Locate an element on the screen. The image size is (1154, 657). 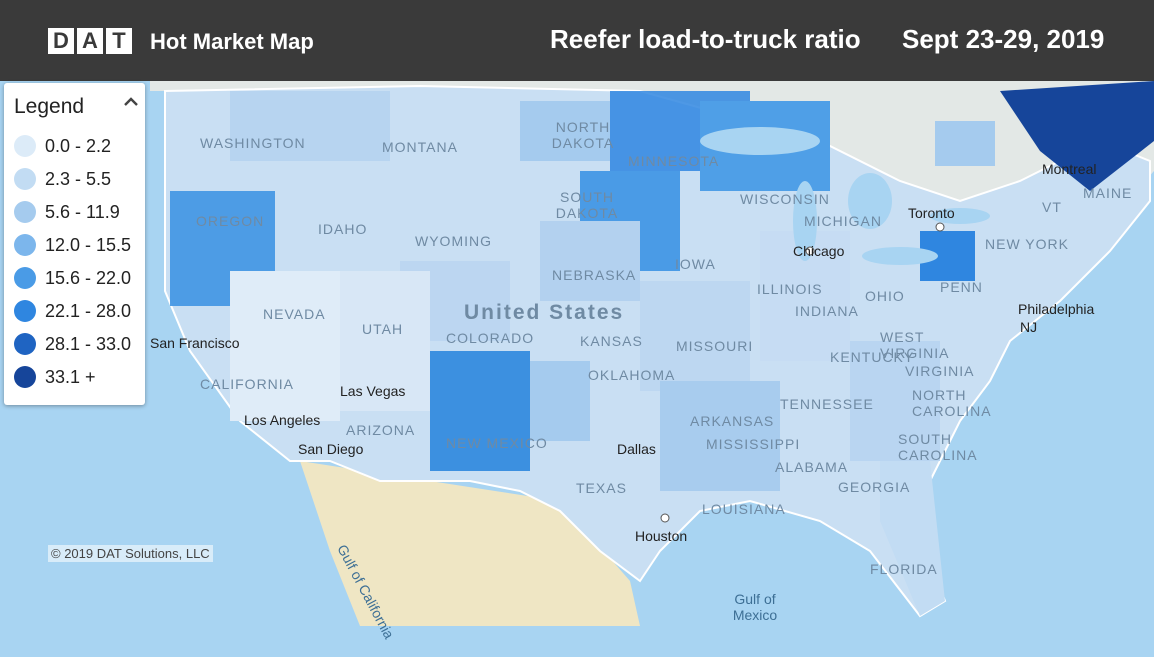
city-san-diego: San Diego is located at coordinates (331, 449).